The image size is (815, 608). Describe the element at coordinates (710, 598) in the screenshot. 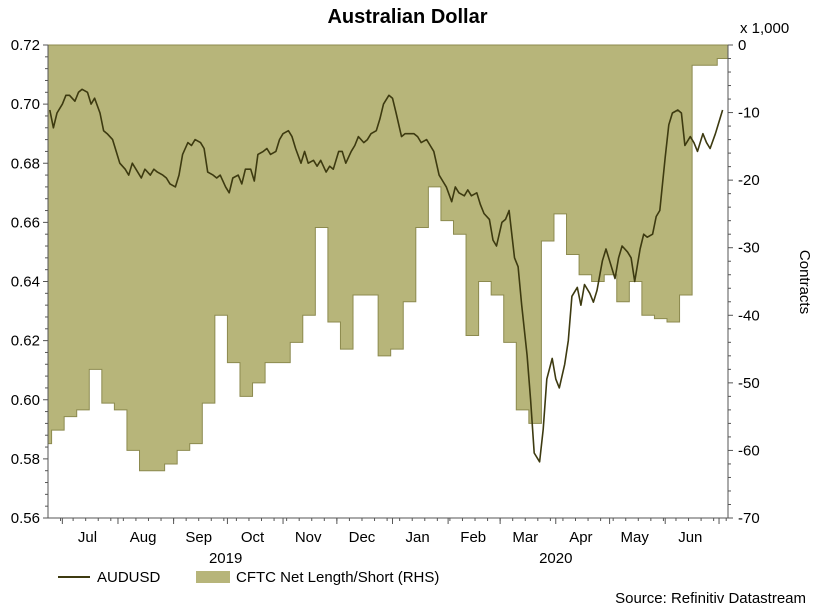

I see `source-label: Source: Refinitiv Datastream` at that location.